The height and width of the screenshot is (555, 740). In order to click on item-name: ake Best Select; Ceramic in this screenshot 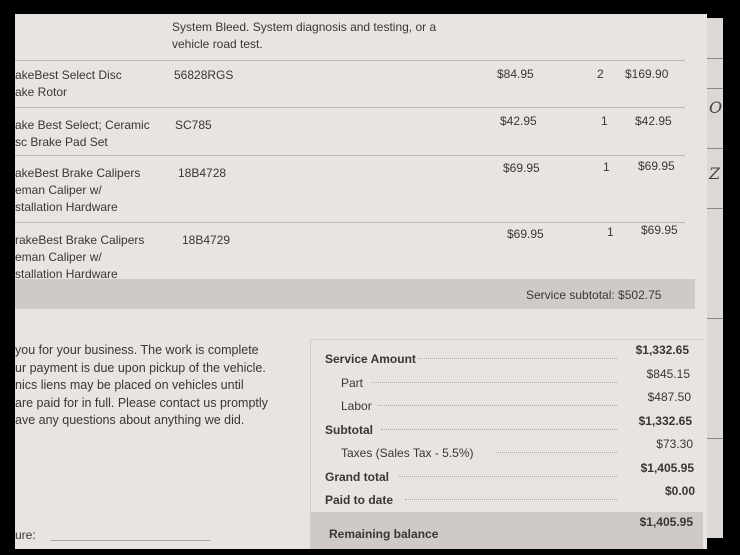, I will do `click(82, 125)`.